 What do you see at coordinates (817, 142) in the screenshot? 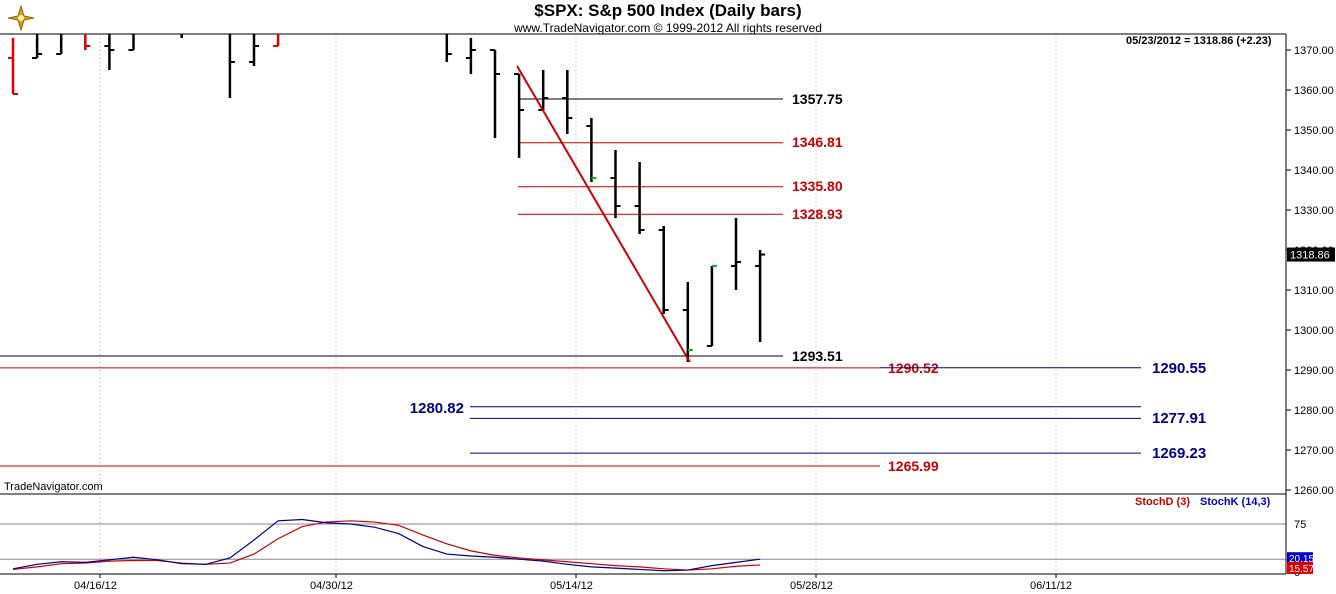
I see `level-label-1346.81: 1346.81` at bounding box center [817, 142].